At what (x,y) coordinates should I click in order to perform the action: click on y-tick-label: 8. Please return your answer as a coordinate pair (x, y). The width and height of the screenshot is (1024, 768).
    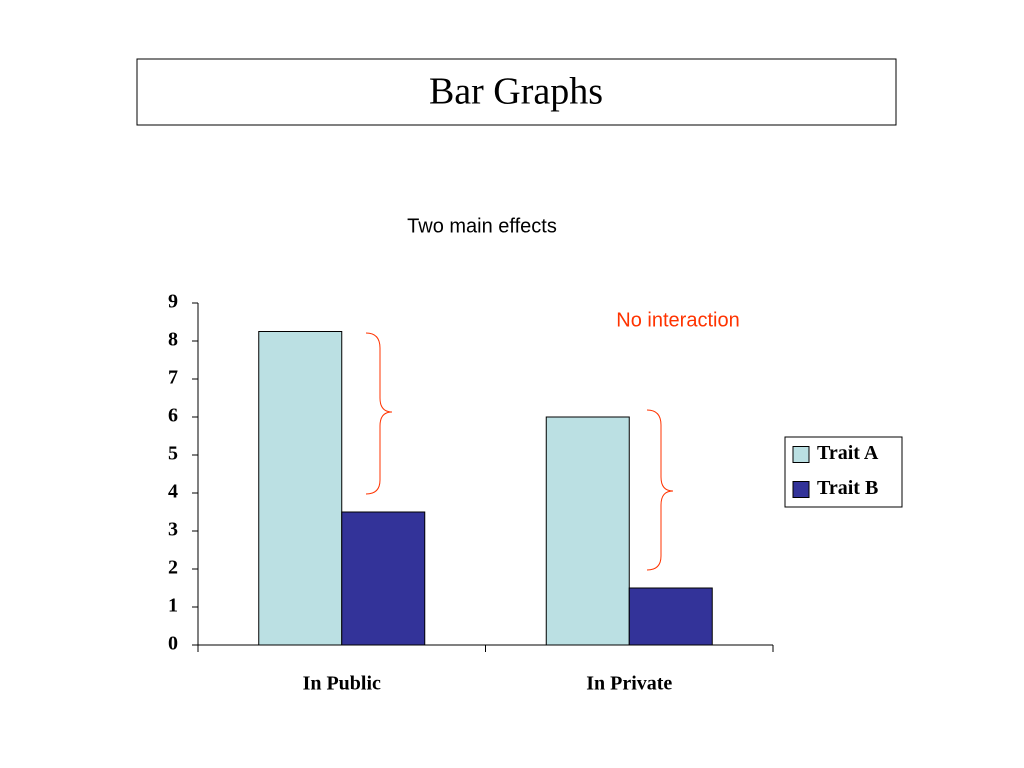
    Looking at the image, I should click on (173, 340).